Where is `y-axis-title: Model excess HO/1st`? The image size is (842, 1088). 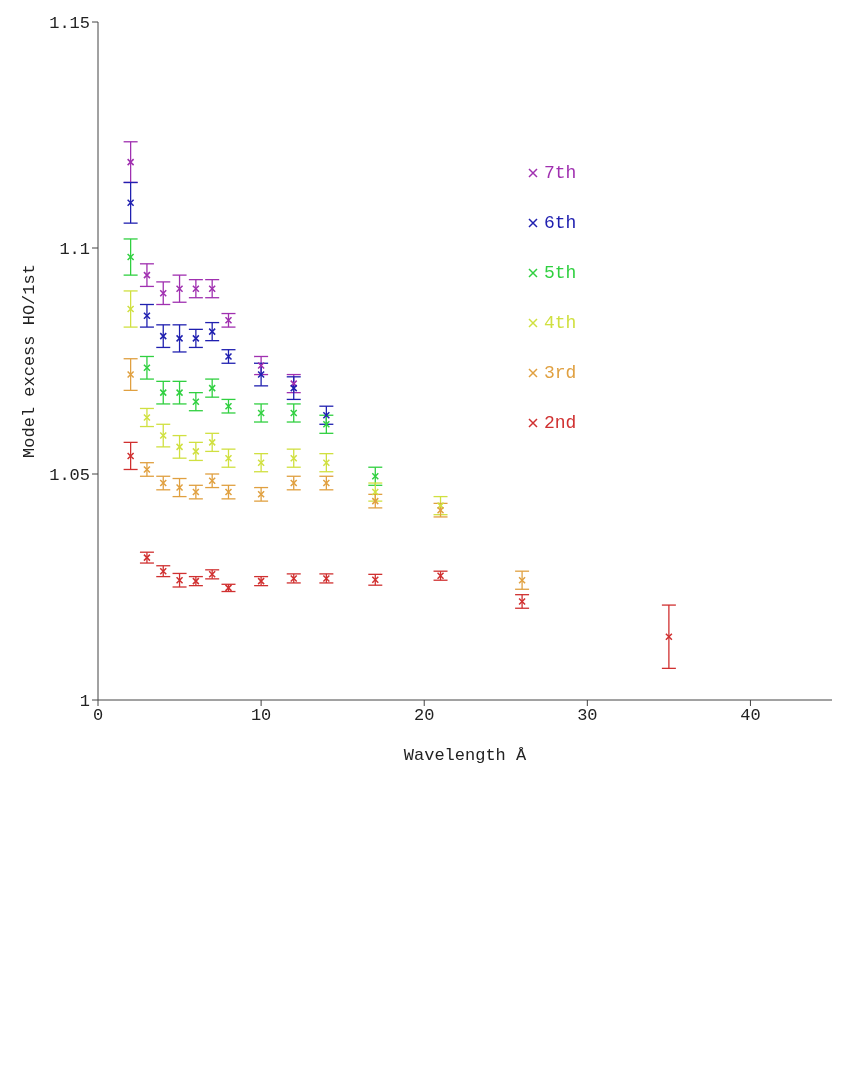 y-axis-title: Model excess HO/1st is located at coordinates (30, 361).